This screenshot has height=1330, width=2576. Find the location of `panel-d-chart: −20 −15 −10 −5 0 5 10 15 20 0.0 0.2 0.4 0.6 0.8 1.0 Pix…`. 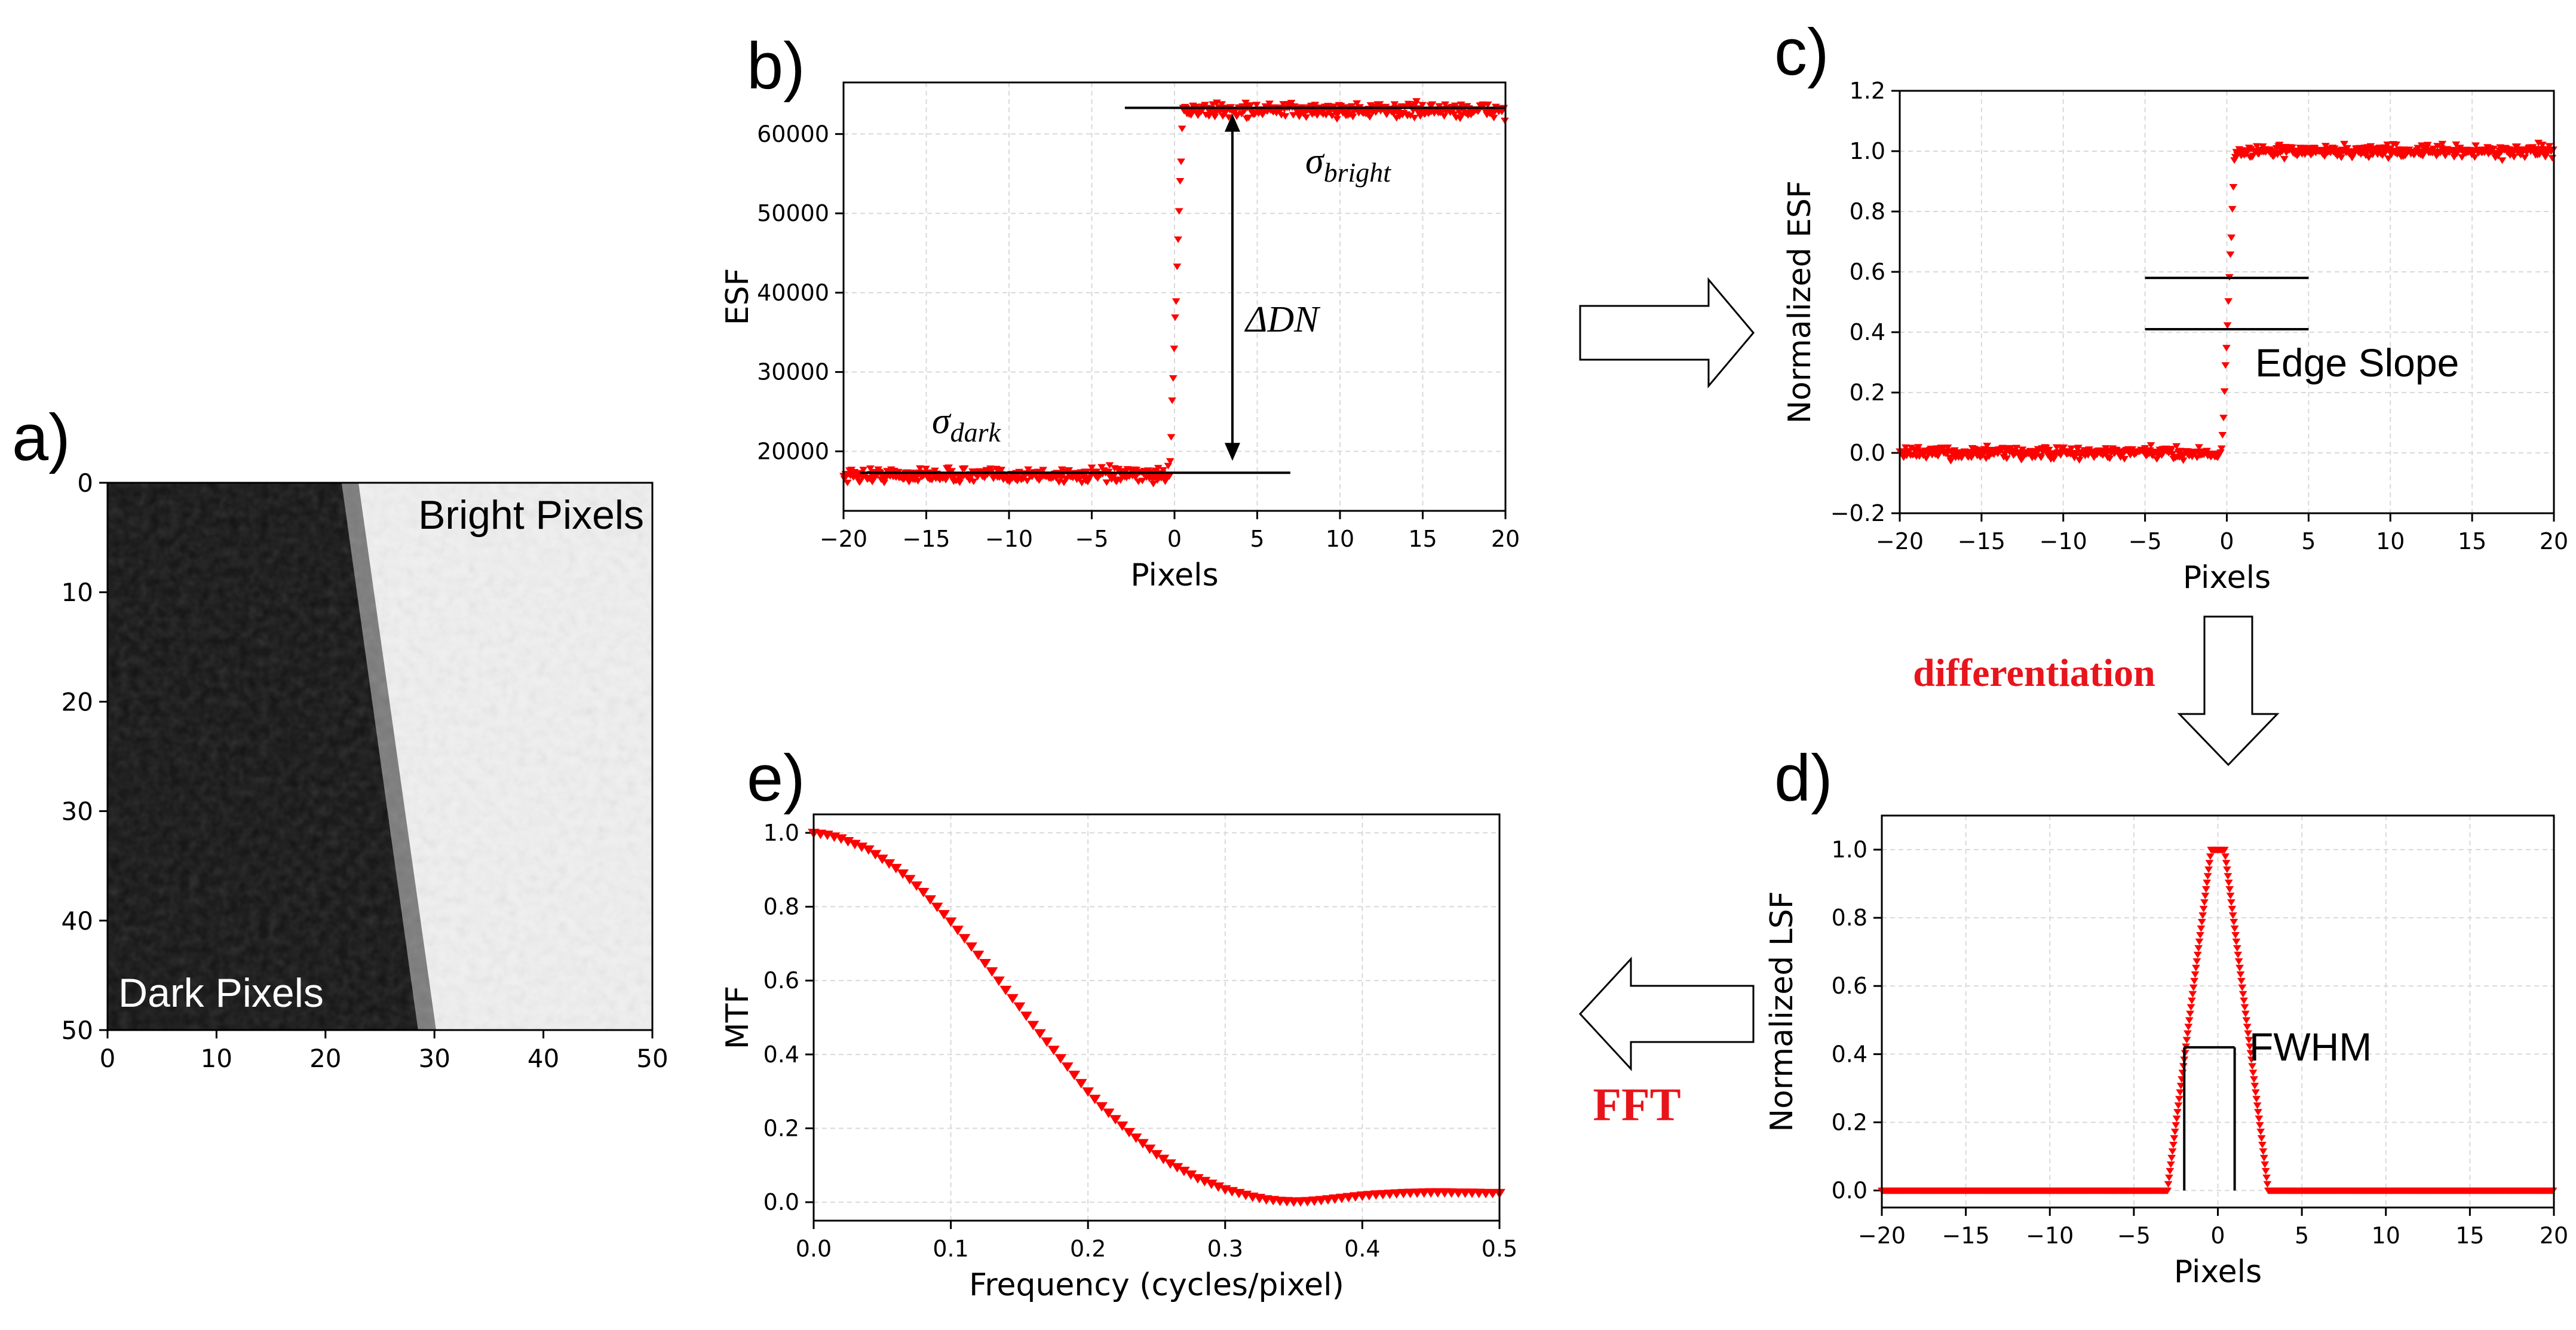

panel-d-chart: −20 −15 −10 −5 0 5 10 15 20 0.0 0.2 0.4 0.6 0.8 1.0 Pix… is located at coordinates (2166, 1052).